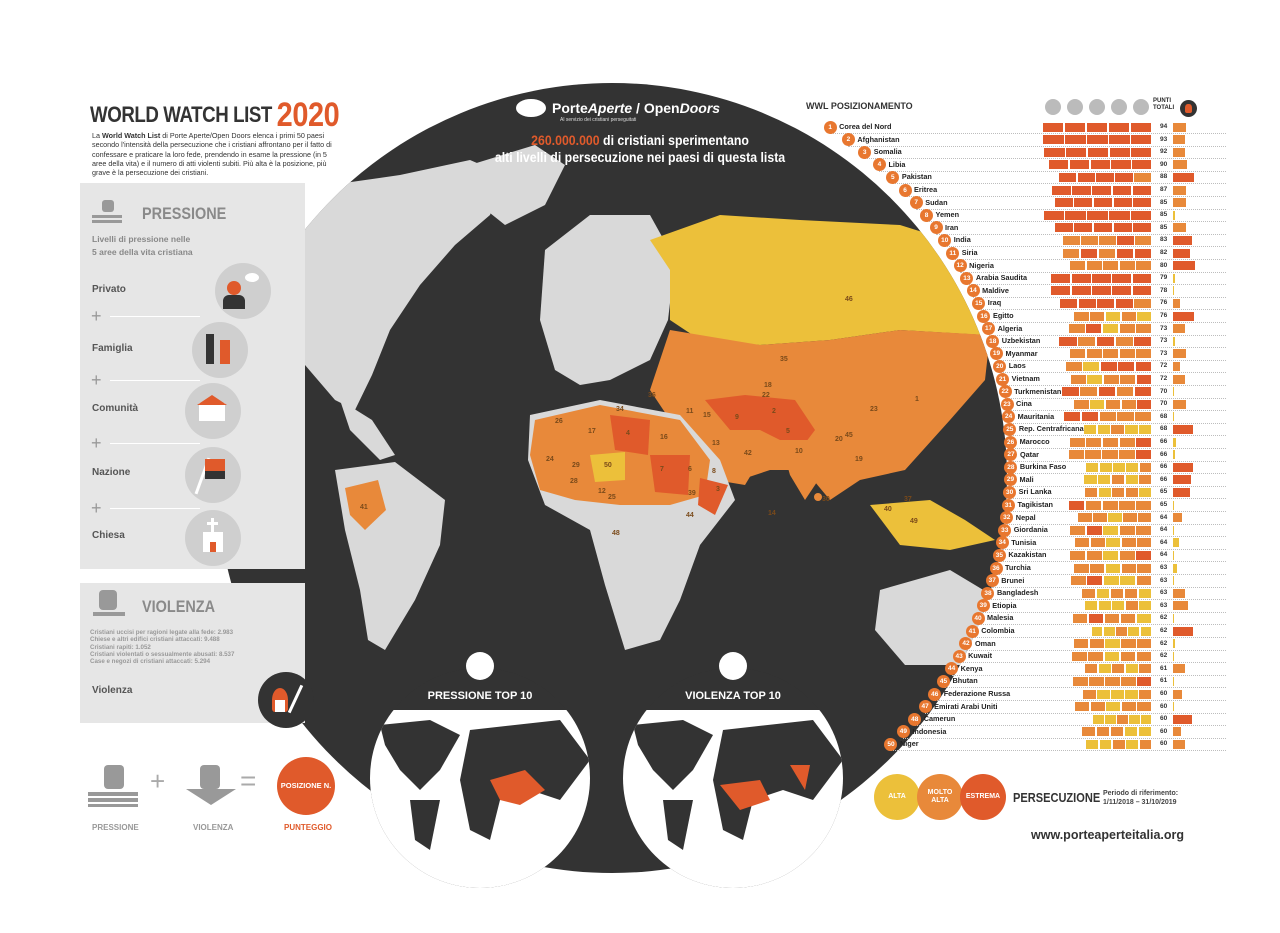 The image size is (1280, 933). What do you see at coordinates (799, 451) in the screenshot?
I see `map-rank-label: 10` at bounding box center [799, 451].